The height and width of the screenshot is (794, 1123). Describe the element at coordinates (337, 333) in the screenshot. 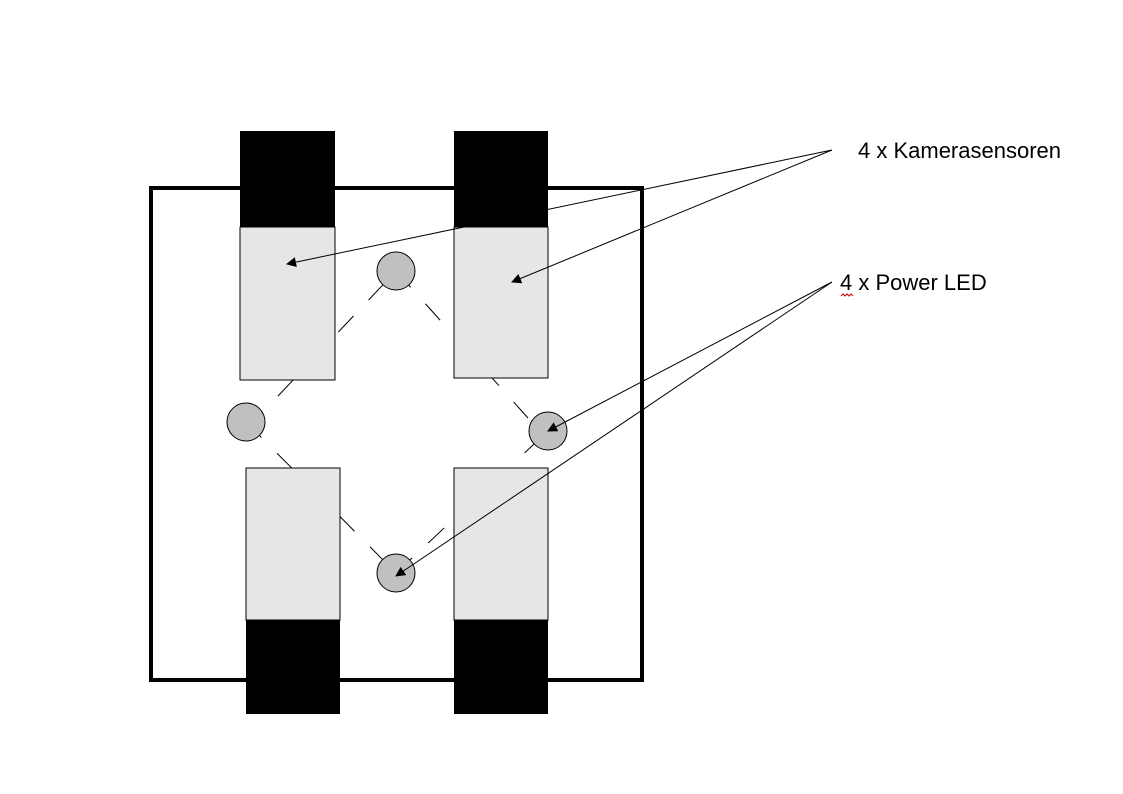

I see `connection-line` at that location.